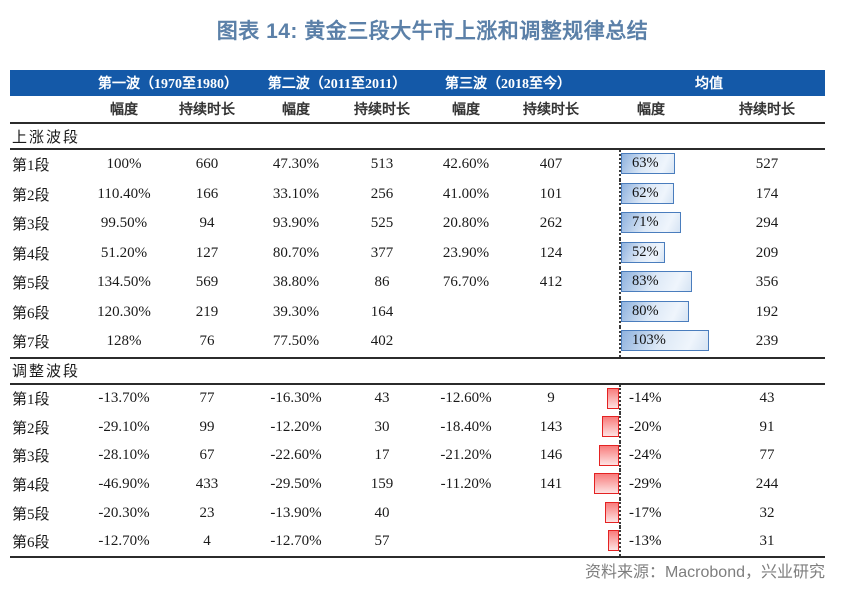 Image resolution: width=865 pixels, height=597 pixels. What do you see at coordinates (651, 224) in the screenshot?
I see `avg-amplitude-bar-cell: 71%` at bounding box center [651, 224].